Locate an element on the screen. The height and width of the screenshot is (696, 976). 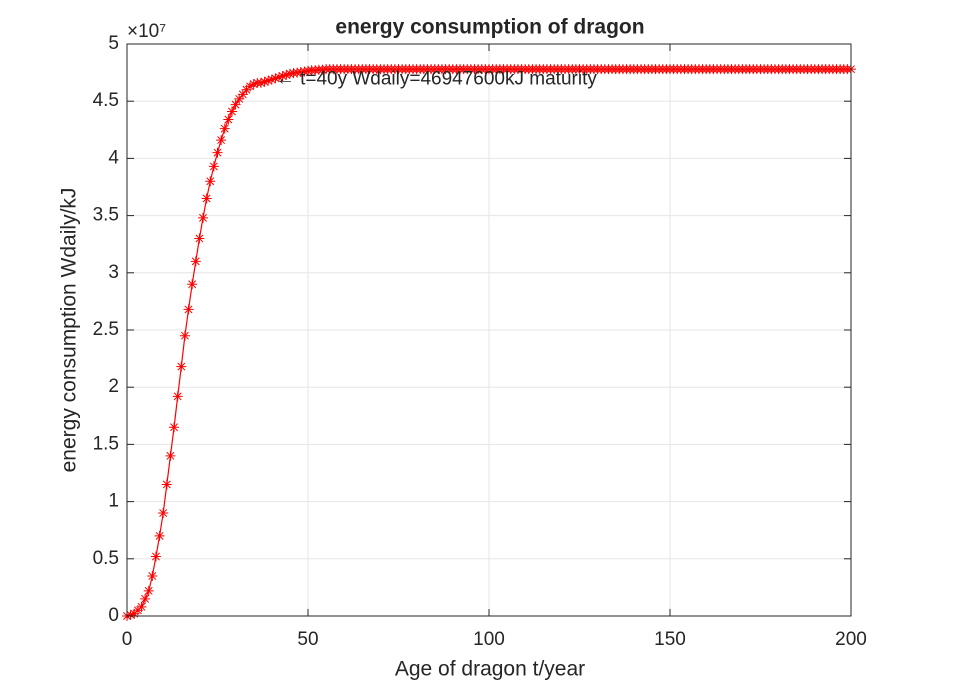
chart-title: energy consumption of dragon is located at coordinates (489, 27).